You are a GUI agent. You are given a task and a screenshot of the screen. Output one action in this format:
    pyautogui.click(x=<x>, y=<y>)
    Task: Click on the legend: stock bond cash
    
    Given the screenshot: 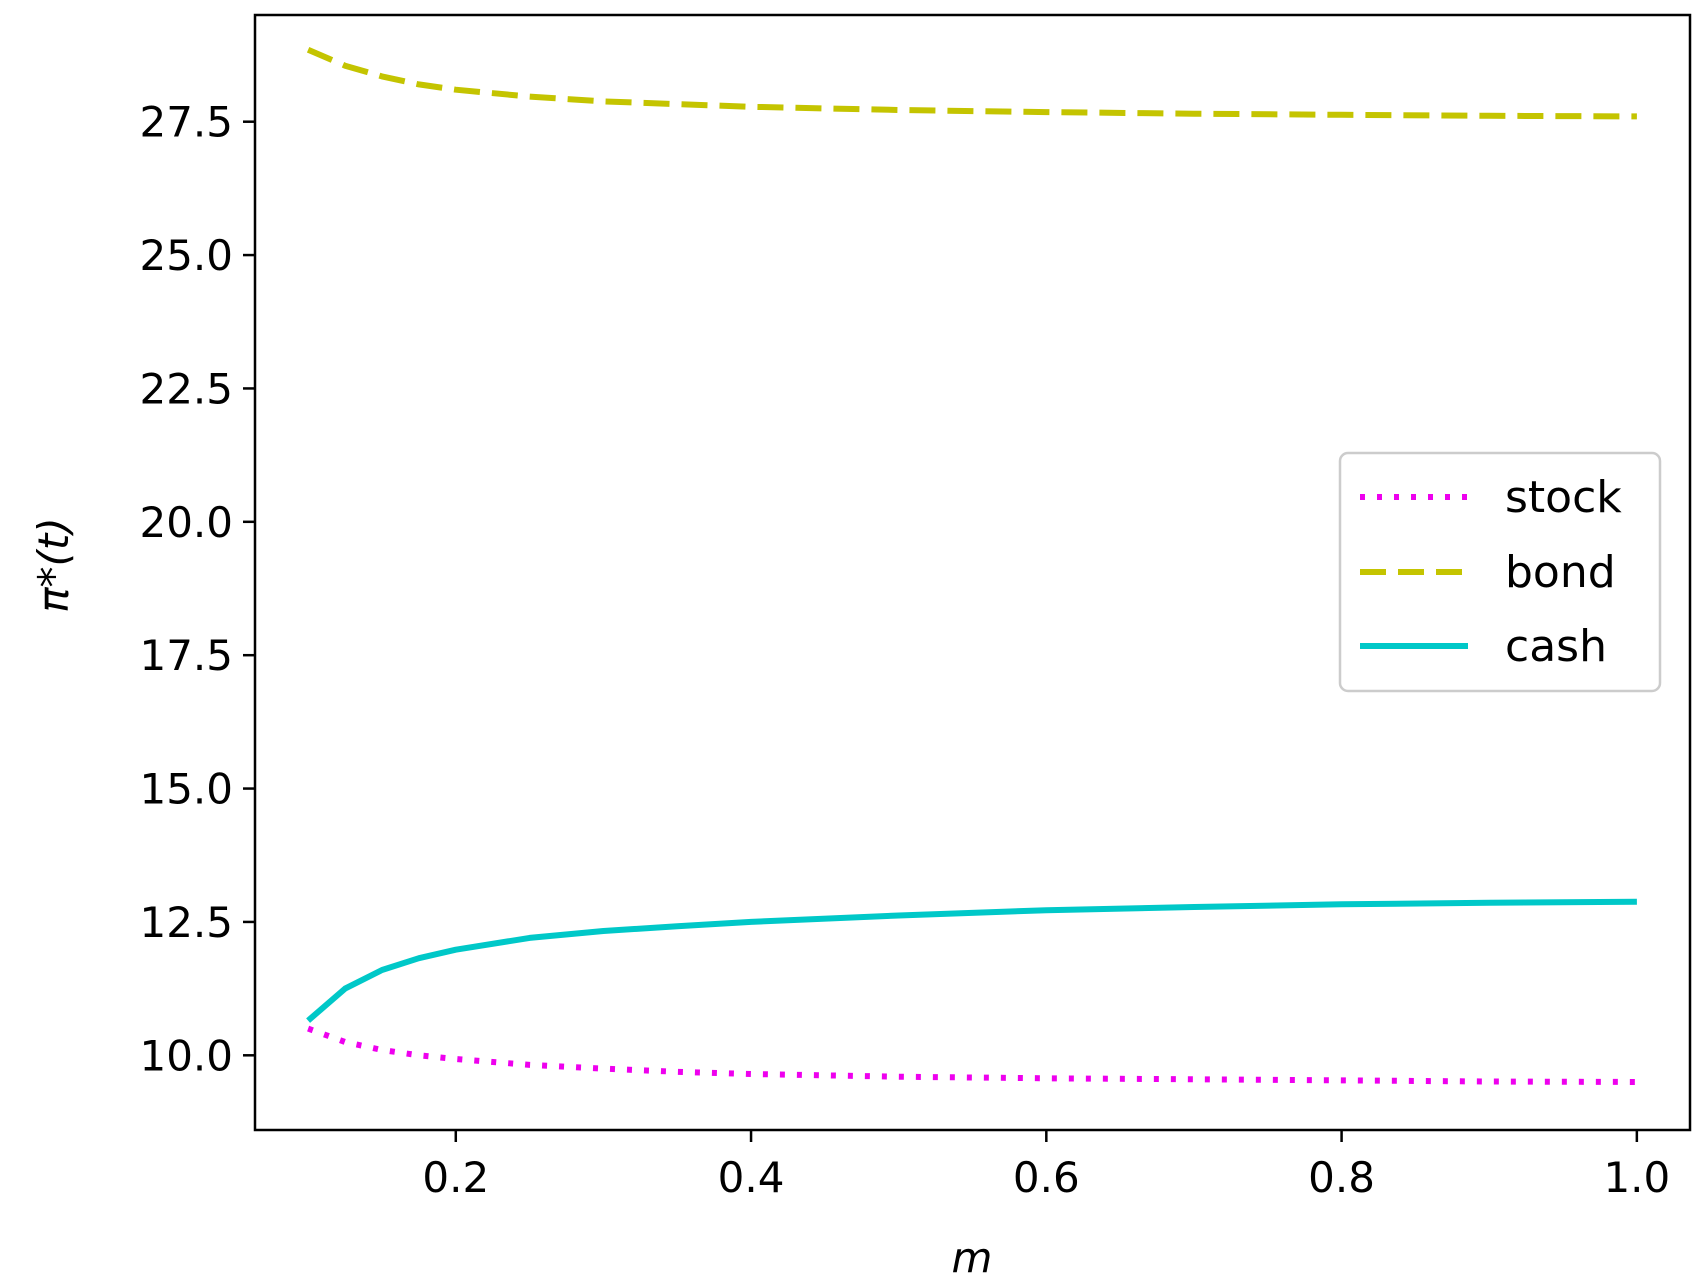 What is the action you would take?
    pyautogui.click(x=1500, y=572)
    